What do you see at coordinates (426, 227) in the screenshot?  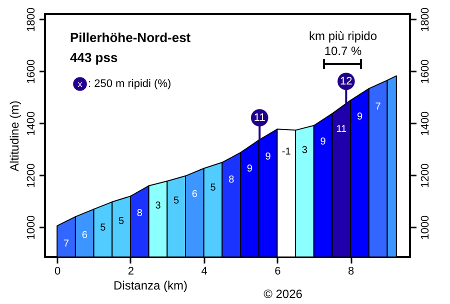 I see `y2-tick-label: 1000` at bounding box center [426, 227].